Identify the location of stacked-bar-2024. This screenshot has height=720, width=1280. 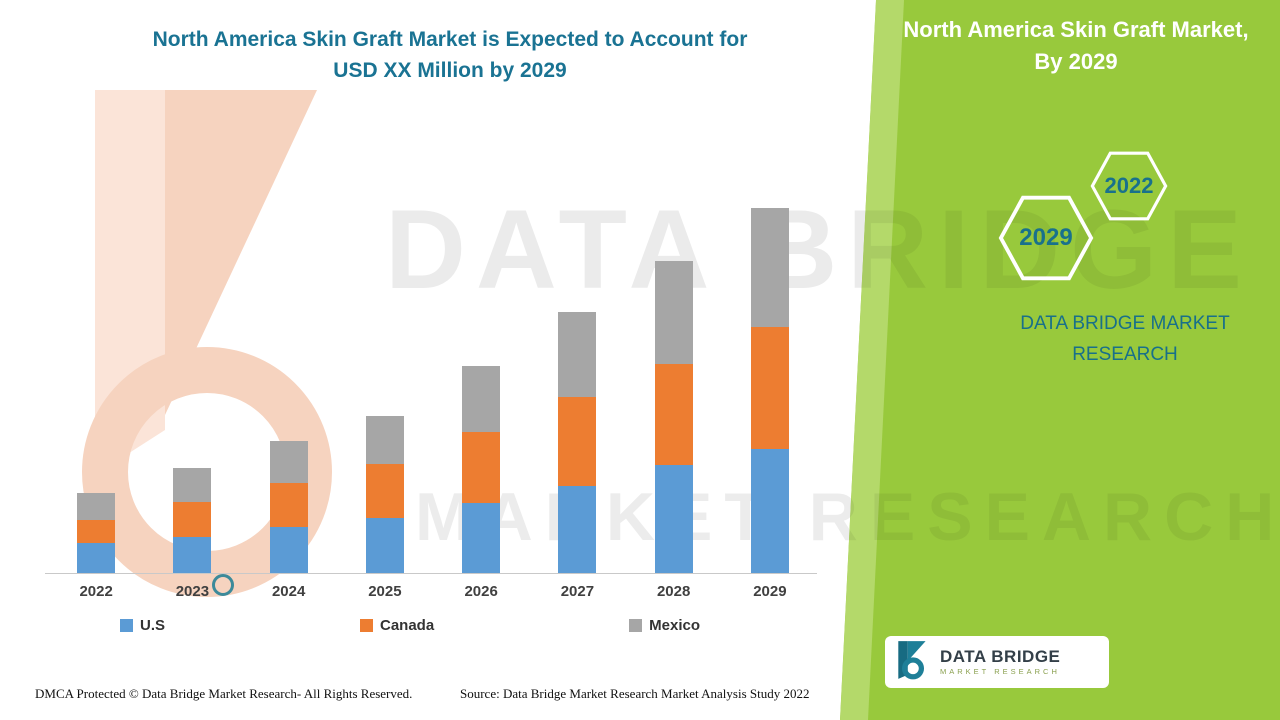
(288, 507).